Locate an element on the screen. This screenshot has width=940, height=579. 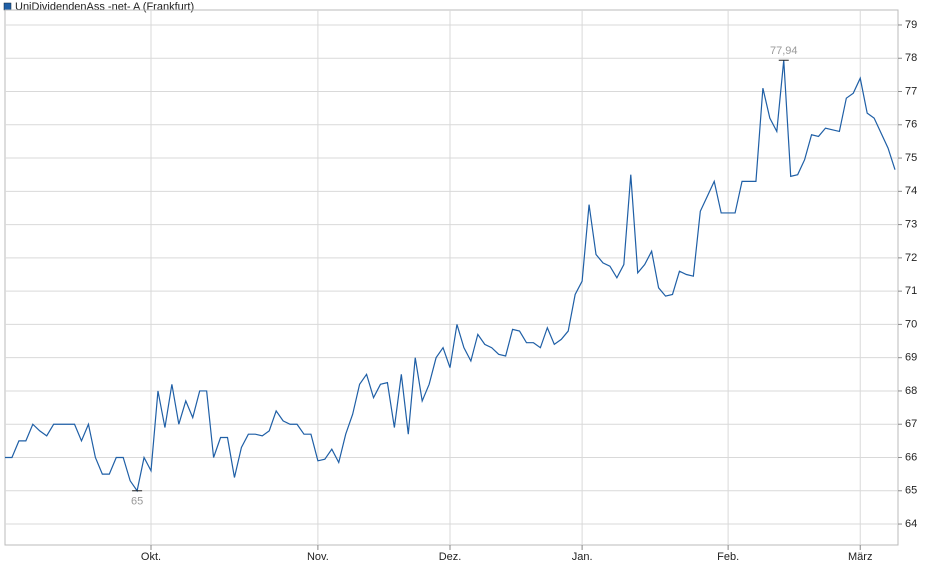
y-tick-label: 65 is located at coordinates (911, 491).